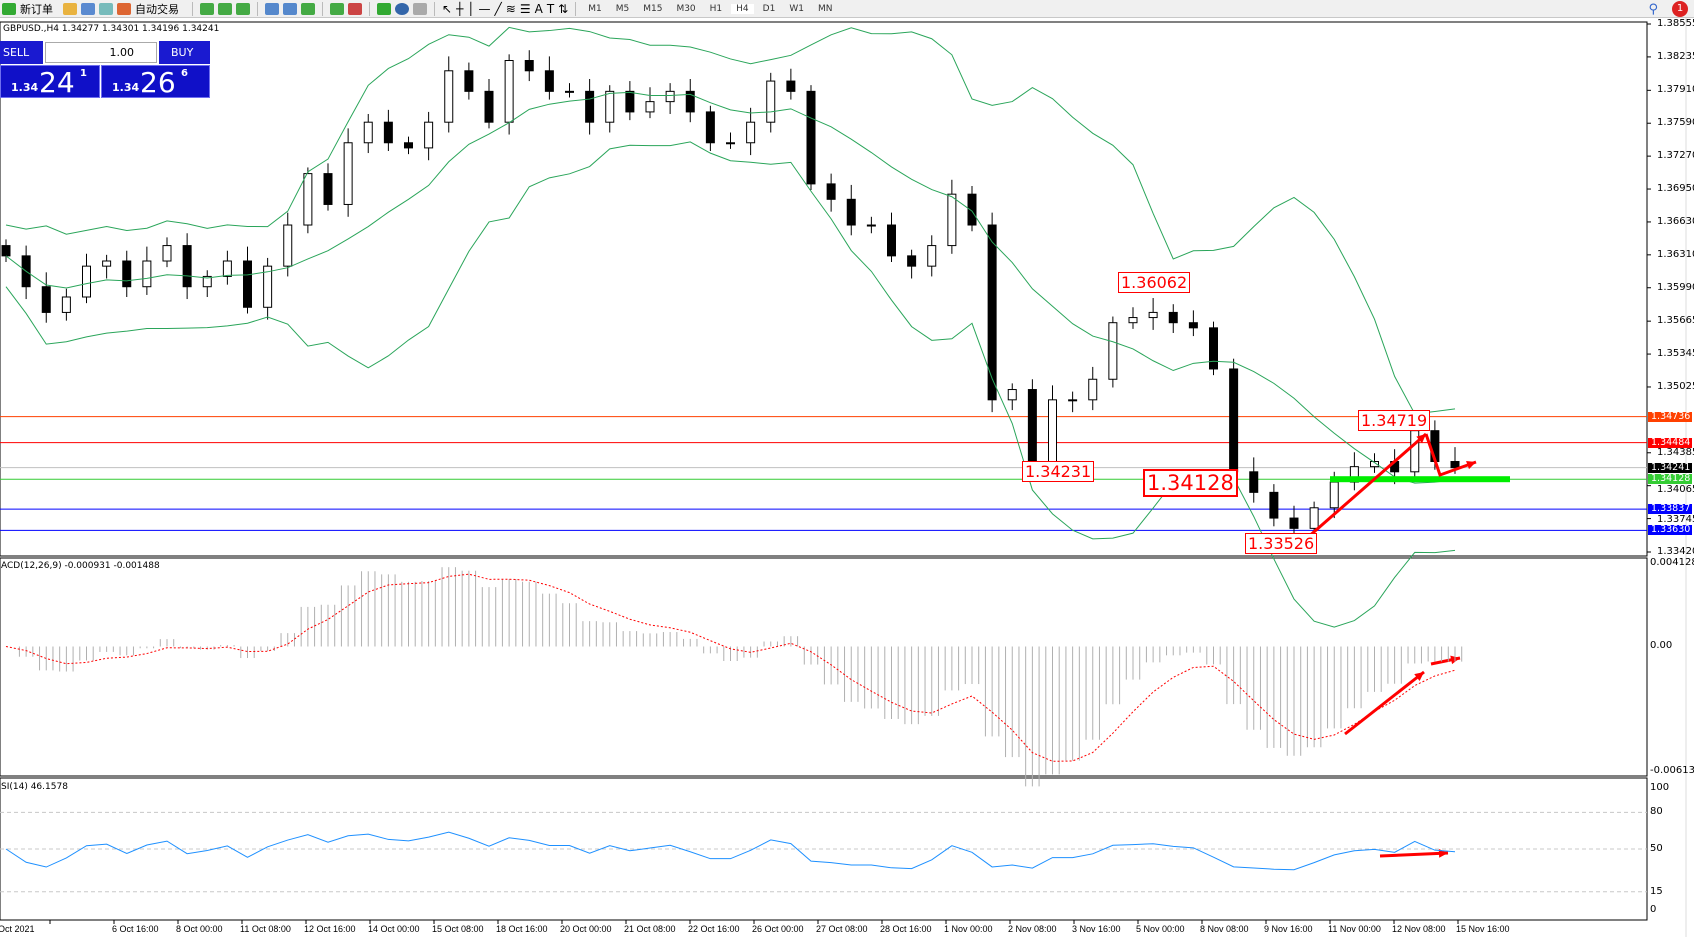 The image size is (1694, 937). What do you see at coordinates (1419, 676) in the screenshot?
I see `macd-arrow-head` at bounding box center [1419, 676].